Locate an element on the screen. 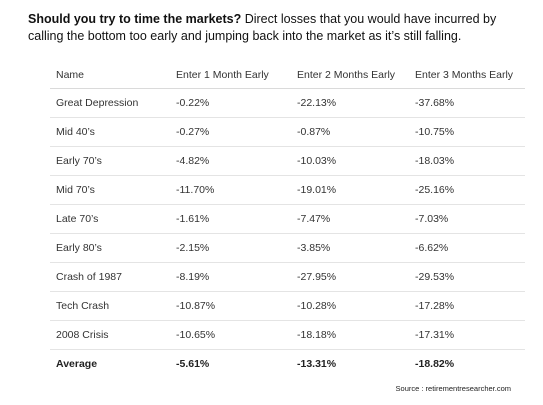  row-name: Average is located at coordinates (77, 364).